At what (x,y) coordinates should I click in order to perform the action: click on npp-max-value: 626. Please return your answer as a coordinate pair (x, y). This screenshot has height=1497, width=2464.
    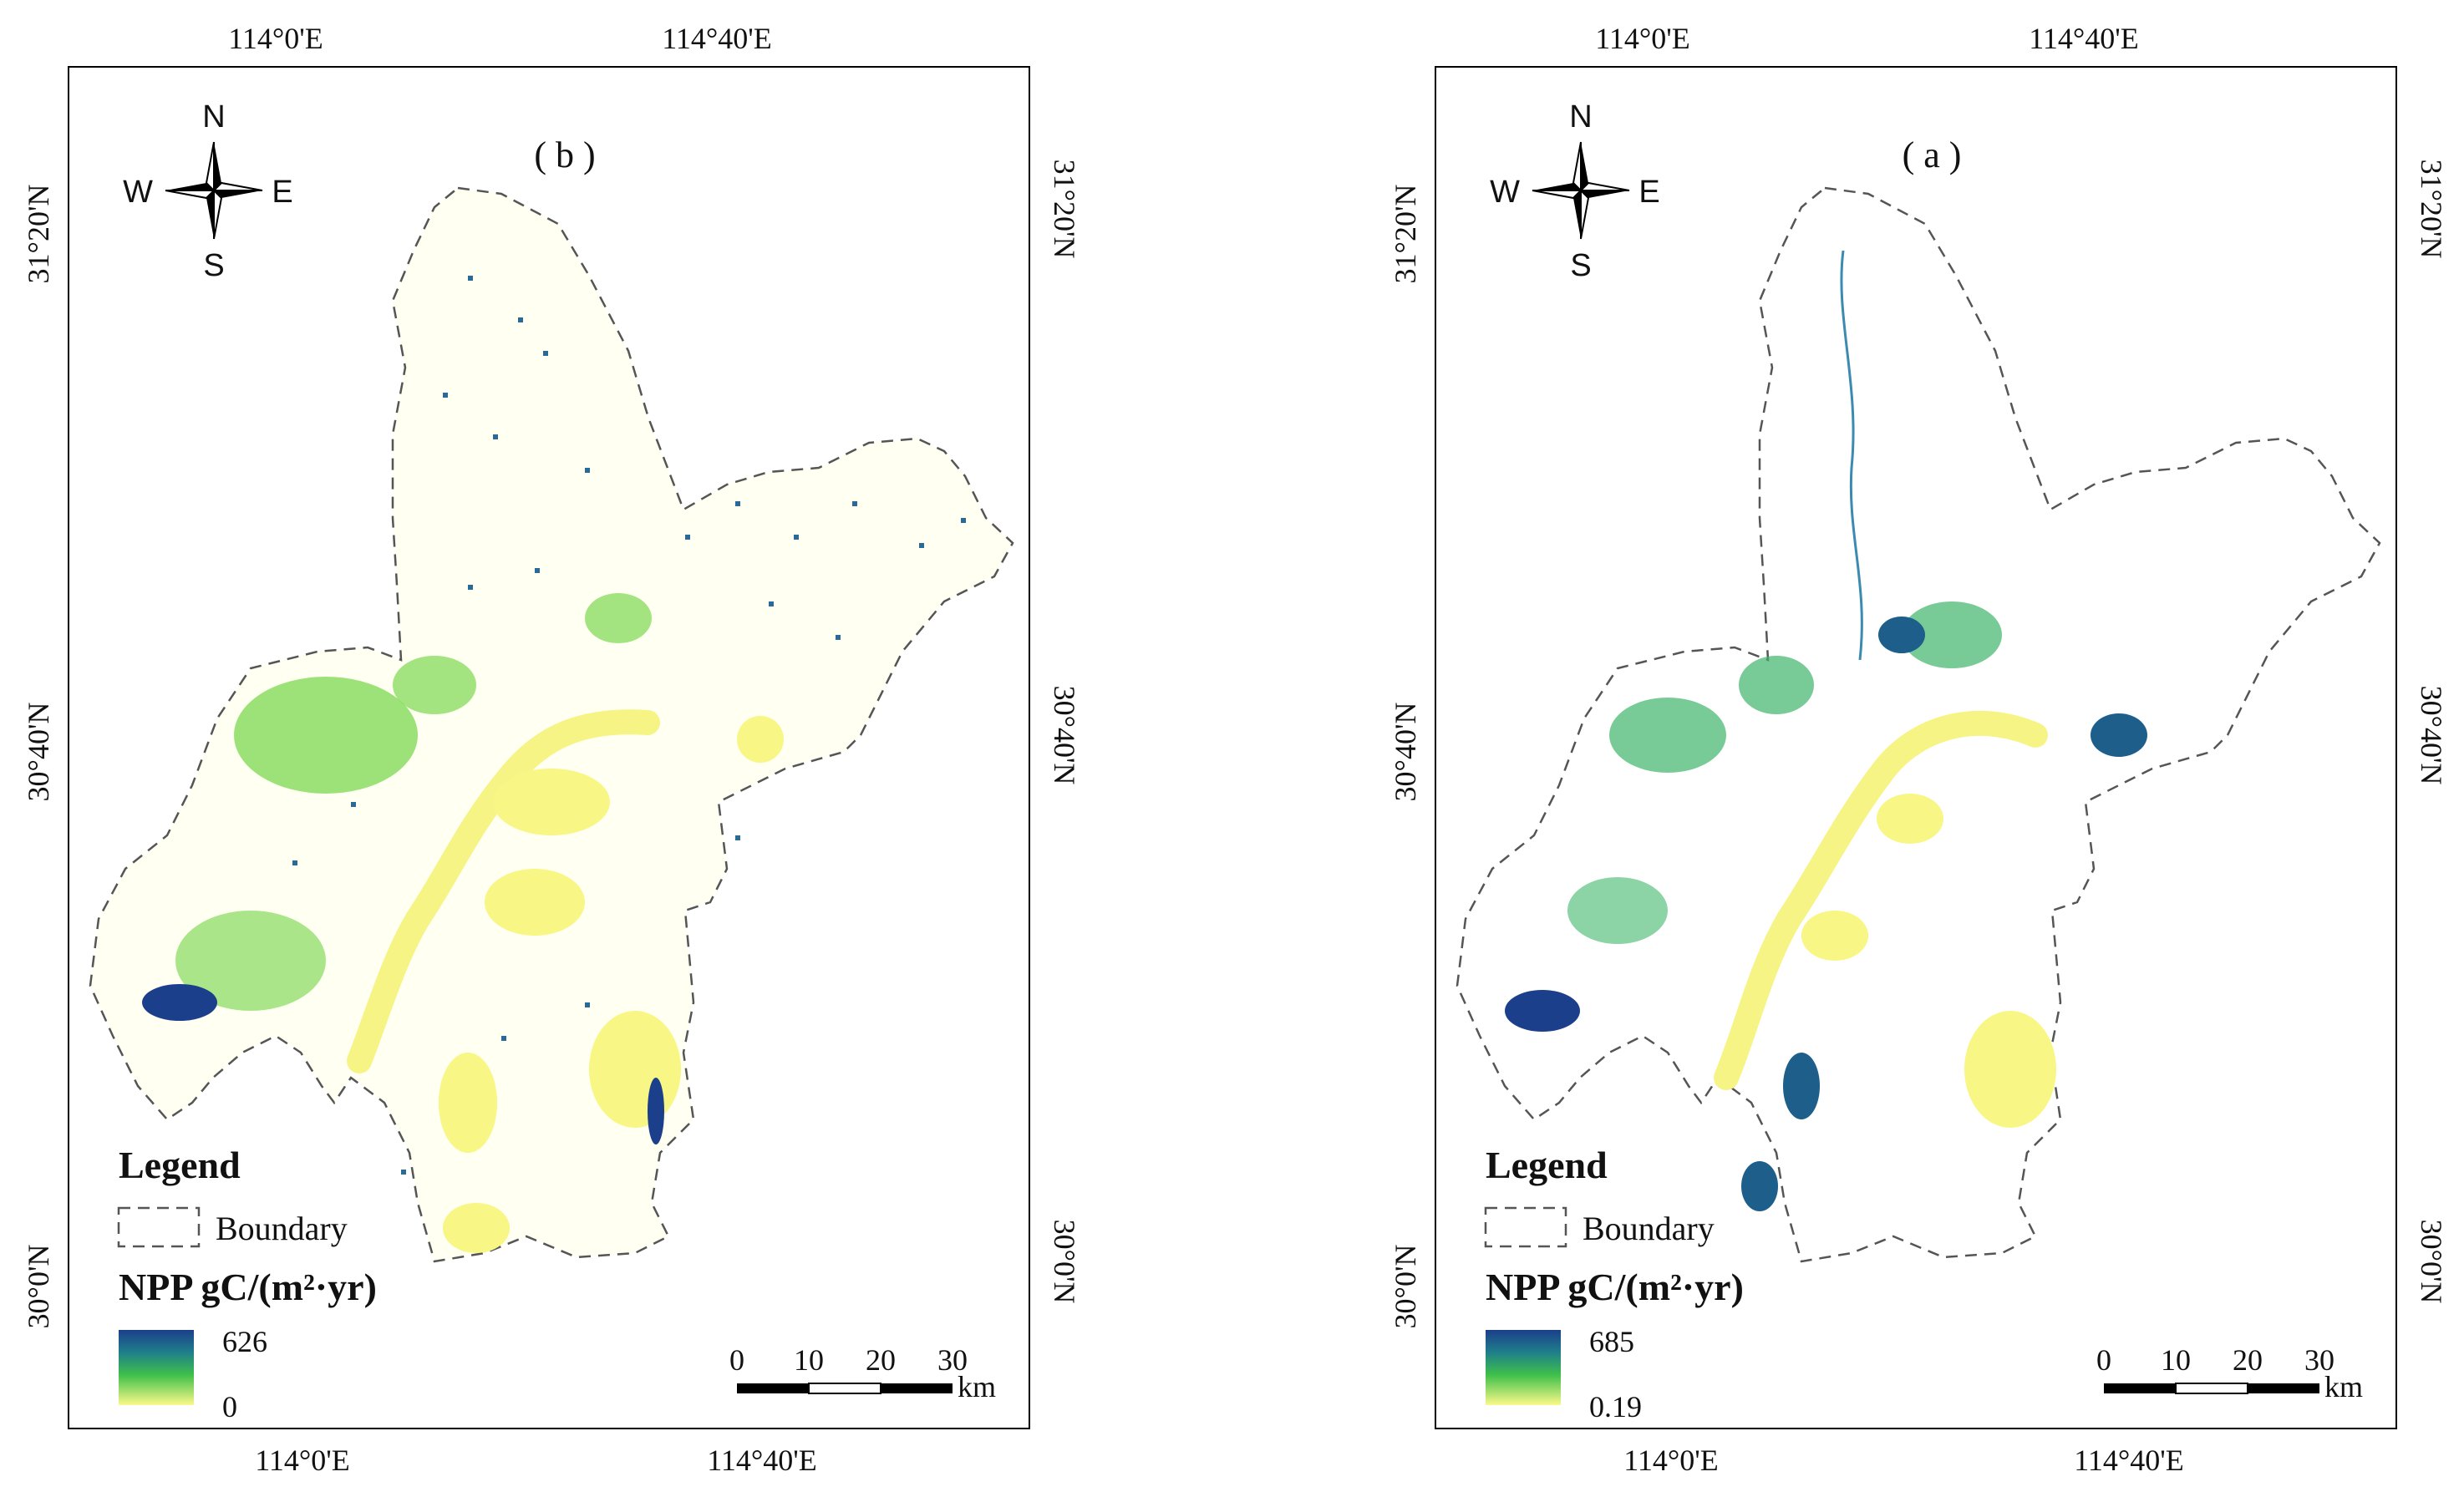
    Looking at the image, I should click on (244, 1341).